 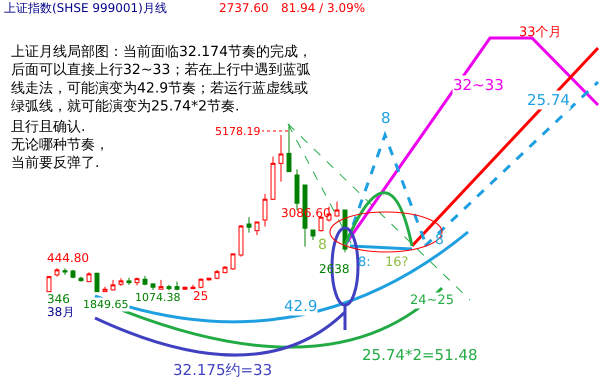 What do you see at coordinates (48, 127) in the screenshot?
I see `annotation: 且行且确认.` at bounding box center [48, 127].